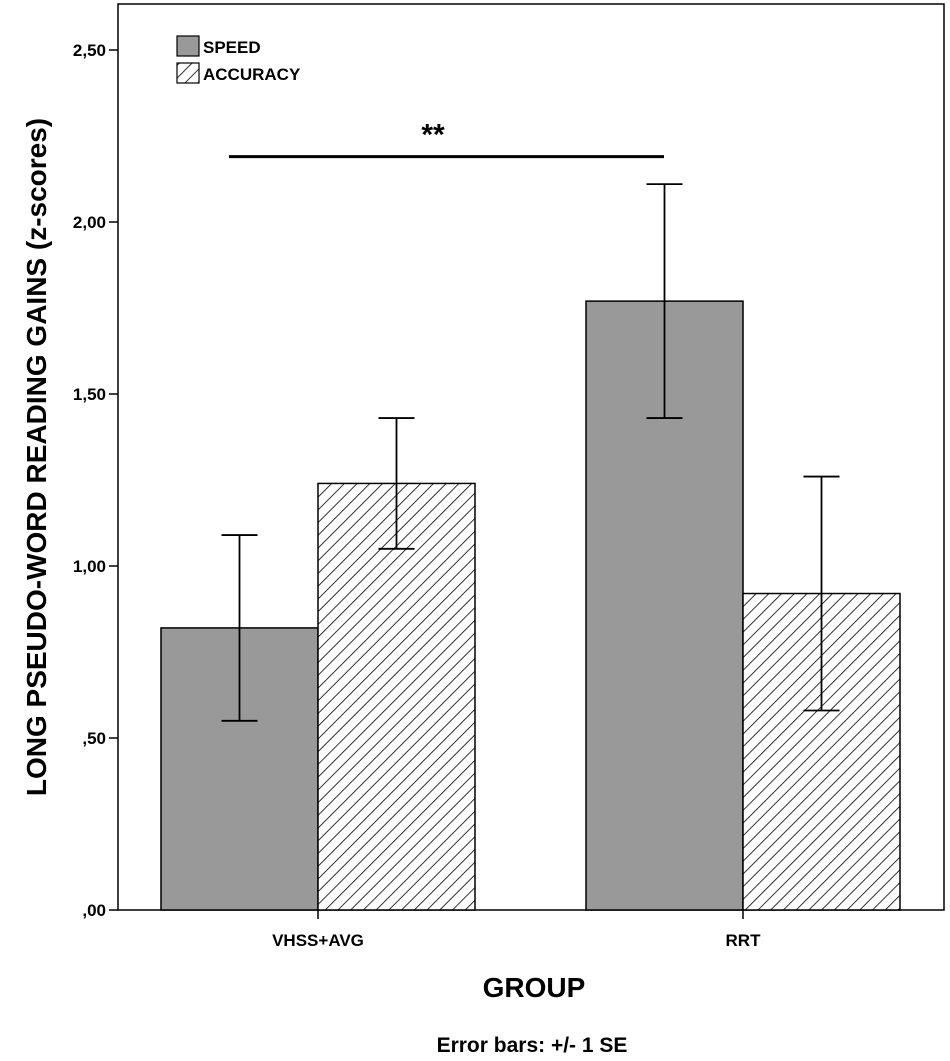 Image resolution: width=950 pixels, height=1061 pixels. I want to click on legend-swatch-speed, so click(188, 46).